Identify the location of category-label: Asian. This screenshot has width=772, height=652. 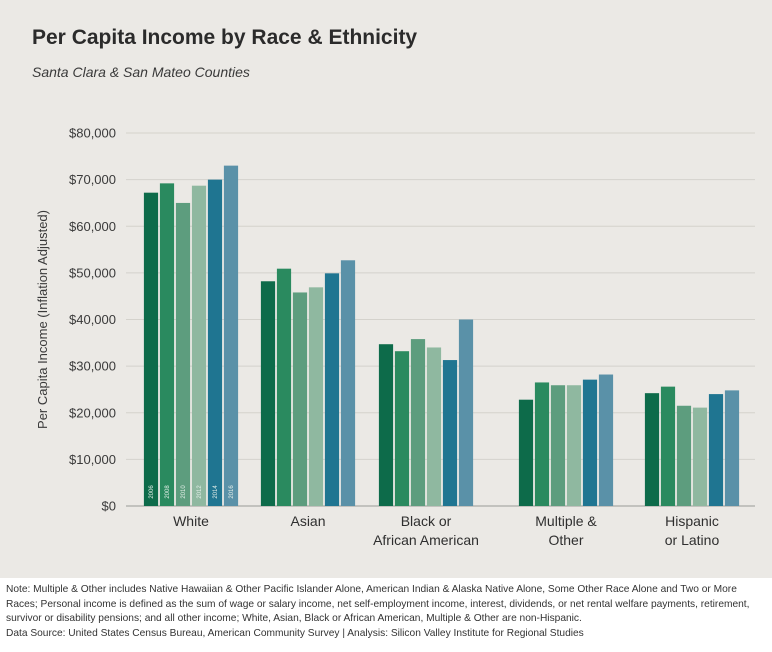
(307, 521).